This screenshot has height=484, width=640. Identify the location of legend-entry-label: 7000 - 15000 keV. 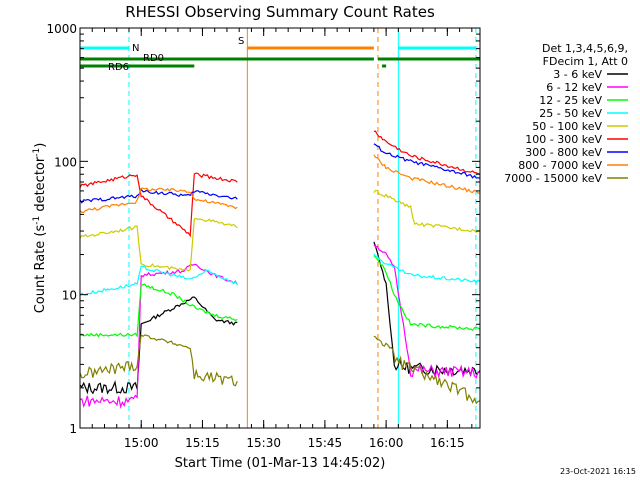
(553, 178).